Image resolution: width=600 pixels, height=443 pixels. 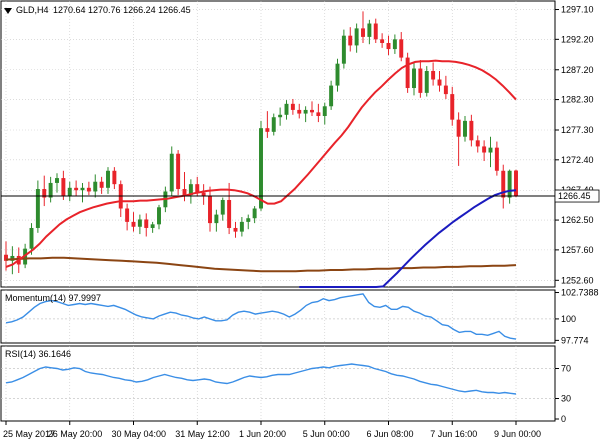 I want to click on momentum-line, so click(x=261, y=316).